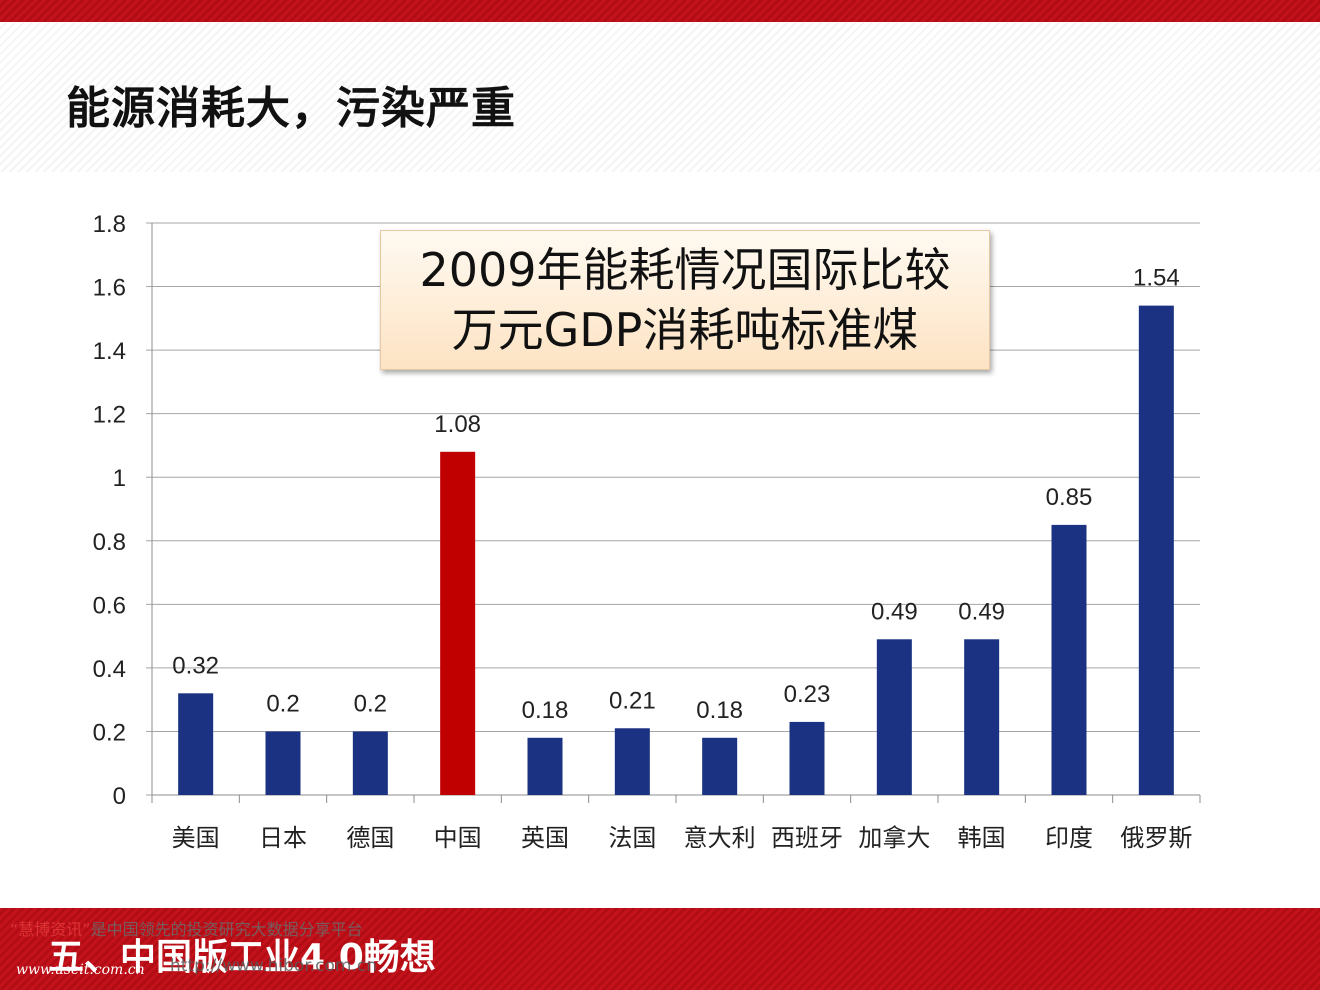  I want to click on x-tick-label: 西班牙, so click(807, 838).